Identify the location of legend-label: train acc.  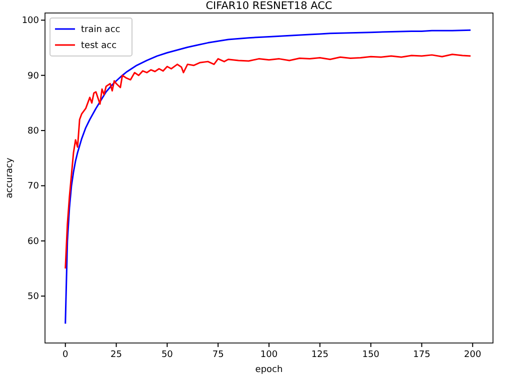
(100, 30).